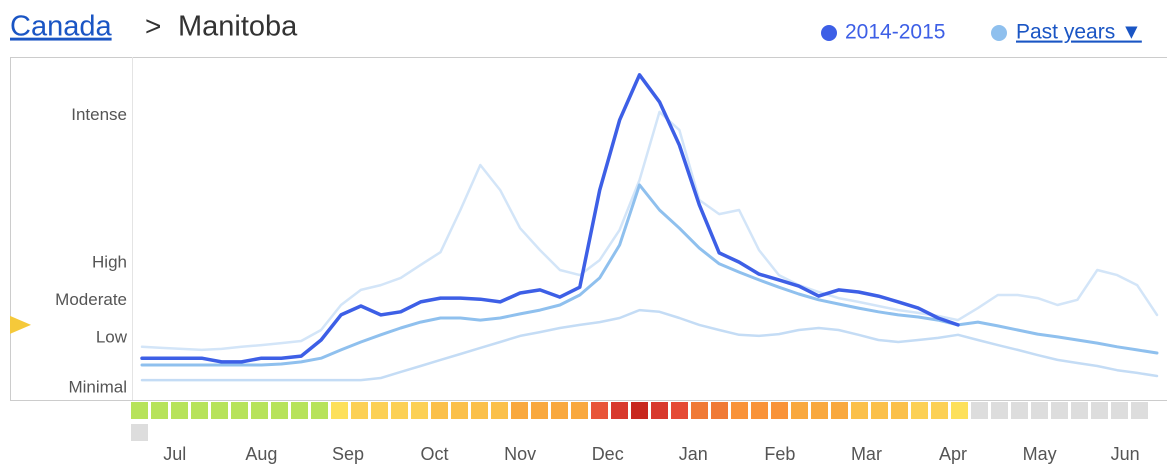 This screenshot has height=465, width=1167. What do you see at coordinates (109, 261) in the screenshot?
I see `y-tick-label: High` at bounding box center [109, 261].